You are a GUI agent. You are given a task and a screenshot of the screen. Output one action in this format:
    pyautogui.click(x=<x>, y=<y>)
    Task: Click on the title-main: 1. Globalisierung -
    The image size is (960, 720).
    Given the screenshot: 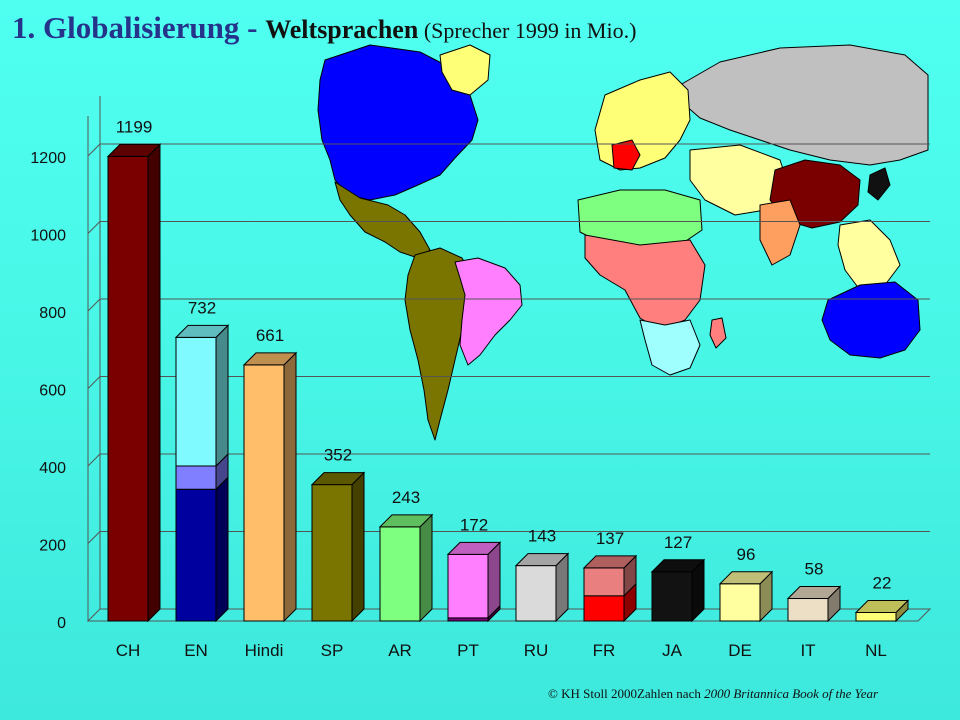 What is the action you would take?
    pyautogui.click(x=139, y=27)
    